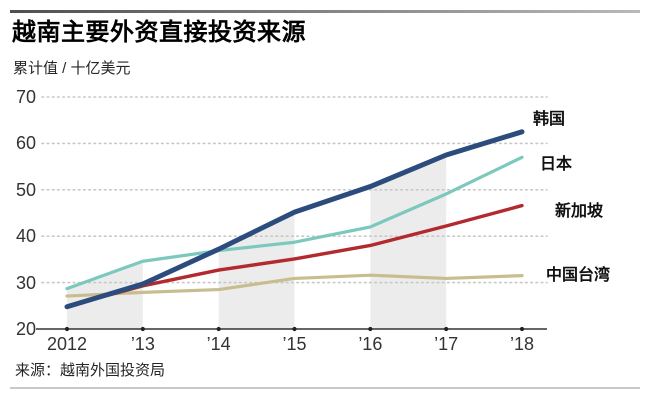 This screenshot has height=400, width=655. What do you see at coordinates (578, 275) in the screenshot?
I see `legend-label-4: 中国台湾` at bounding box center [578, 275].